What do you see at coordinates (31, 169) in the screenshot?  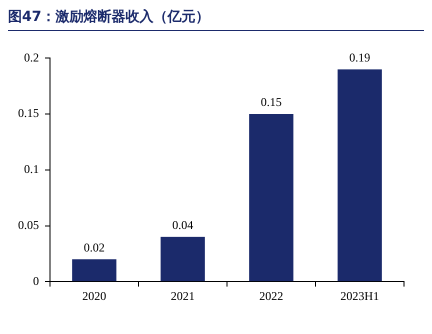 I see `y-tick-label: 0.1` at bounding box center [31, 169].